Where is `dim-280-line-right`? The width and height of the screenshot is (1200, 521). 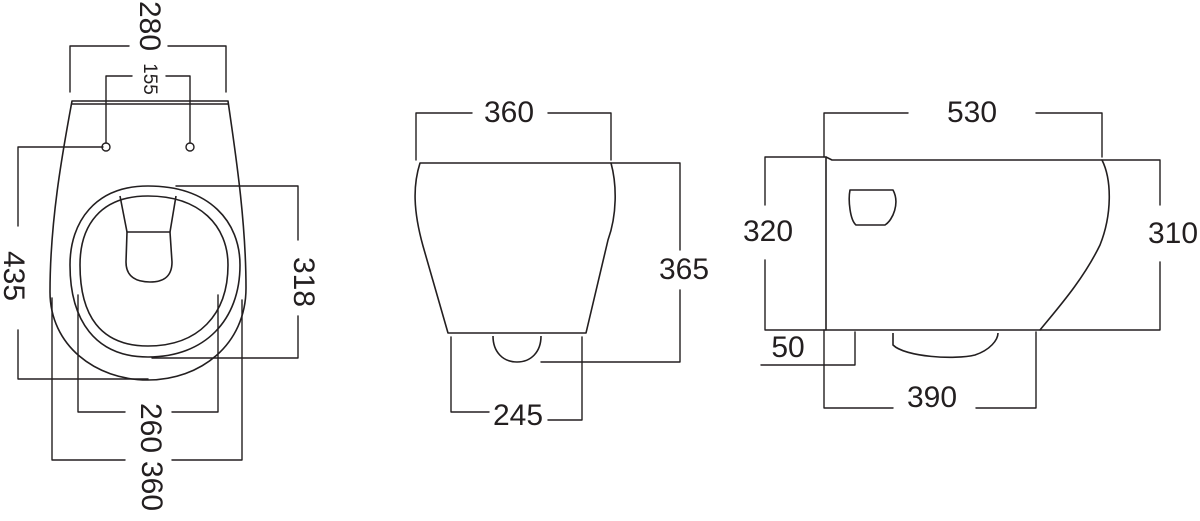
dim-280-line-right is located at coordinates (197, 69).